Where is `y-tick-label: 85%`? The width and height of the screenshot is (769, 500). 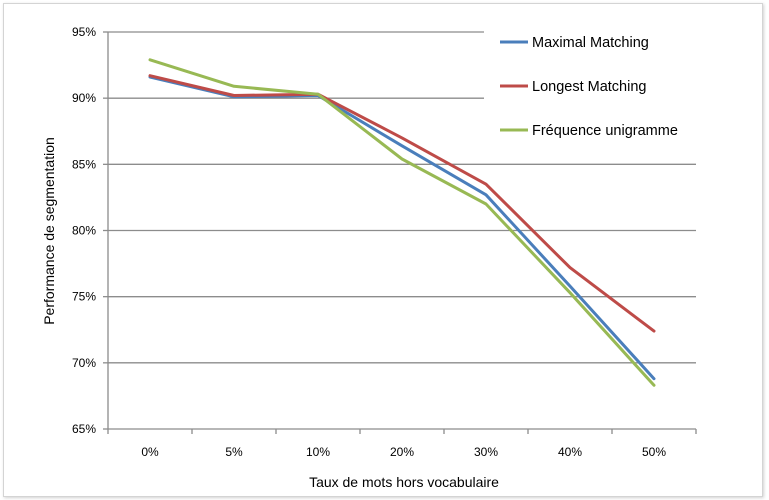 y-tick-label: 85% is located at coordinates (84, 164).